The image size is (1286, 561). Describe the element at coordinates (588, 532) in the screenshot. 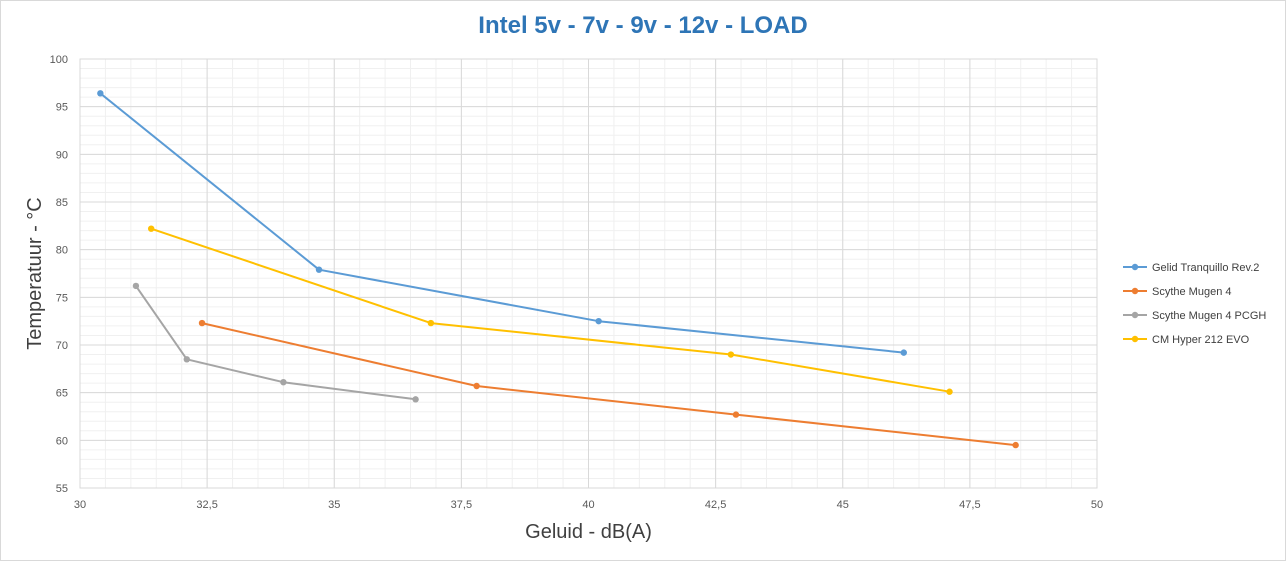

I see `x-axis-title: Geluid - dB(A)` at that location.